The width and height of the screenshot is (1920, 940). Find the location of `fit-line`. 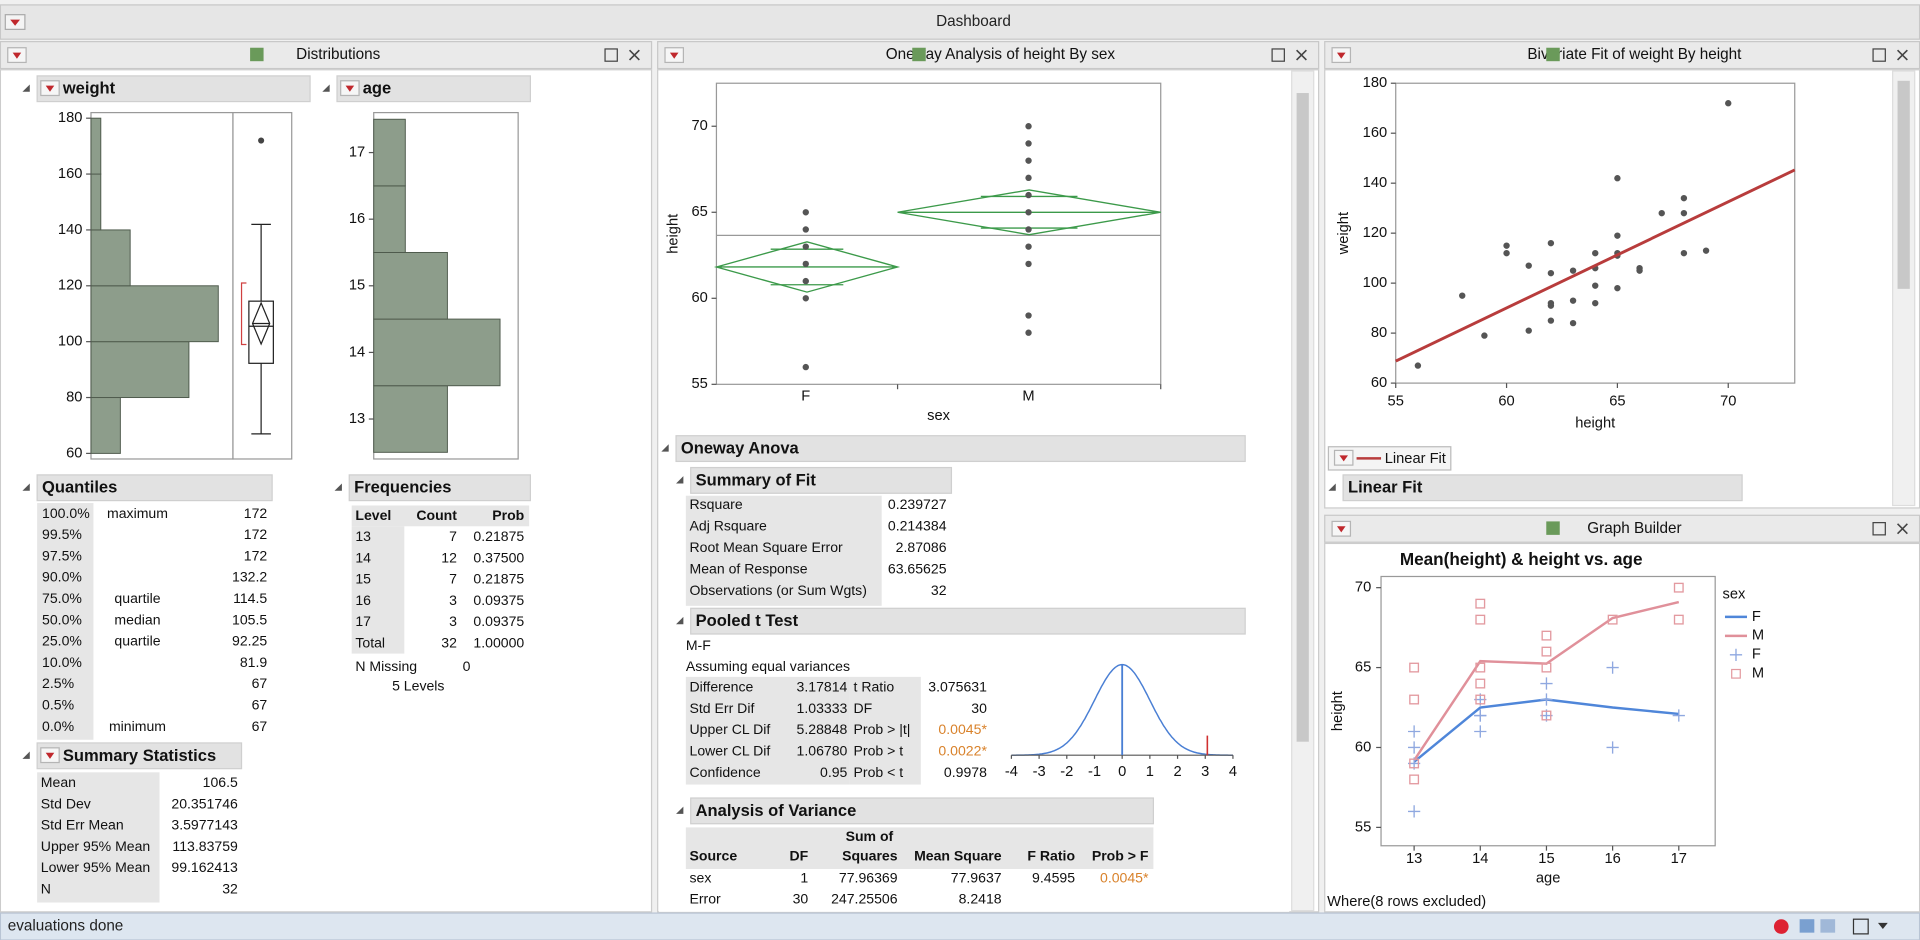

fit-line is located at coordinates (1595, 265).